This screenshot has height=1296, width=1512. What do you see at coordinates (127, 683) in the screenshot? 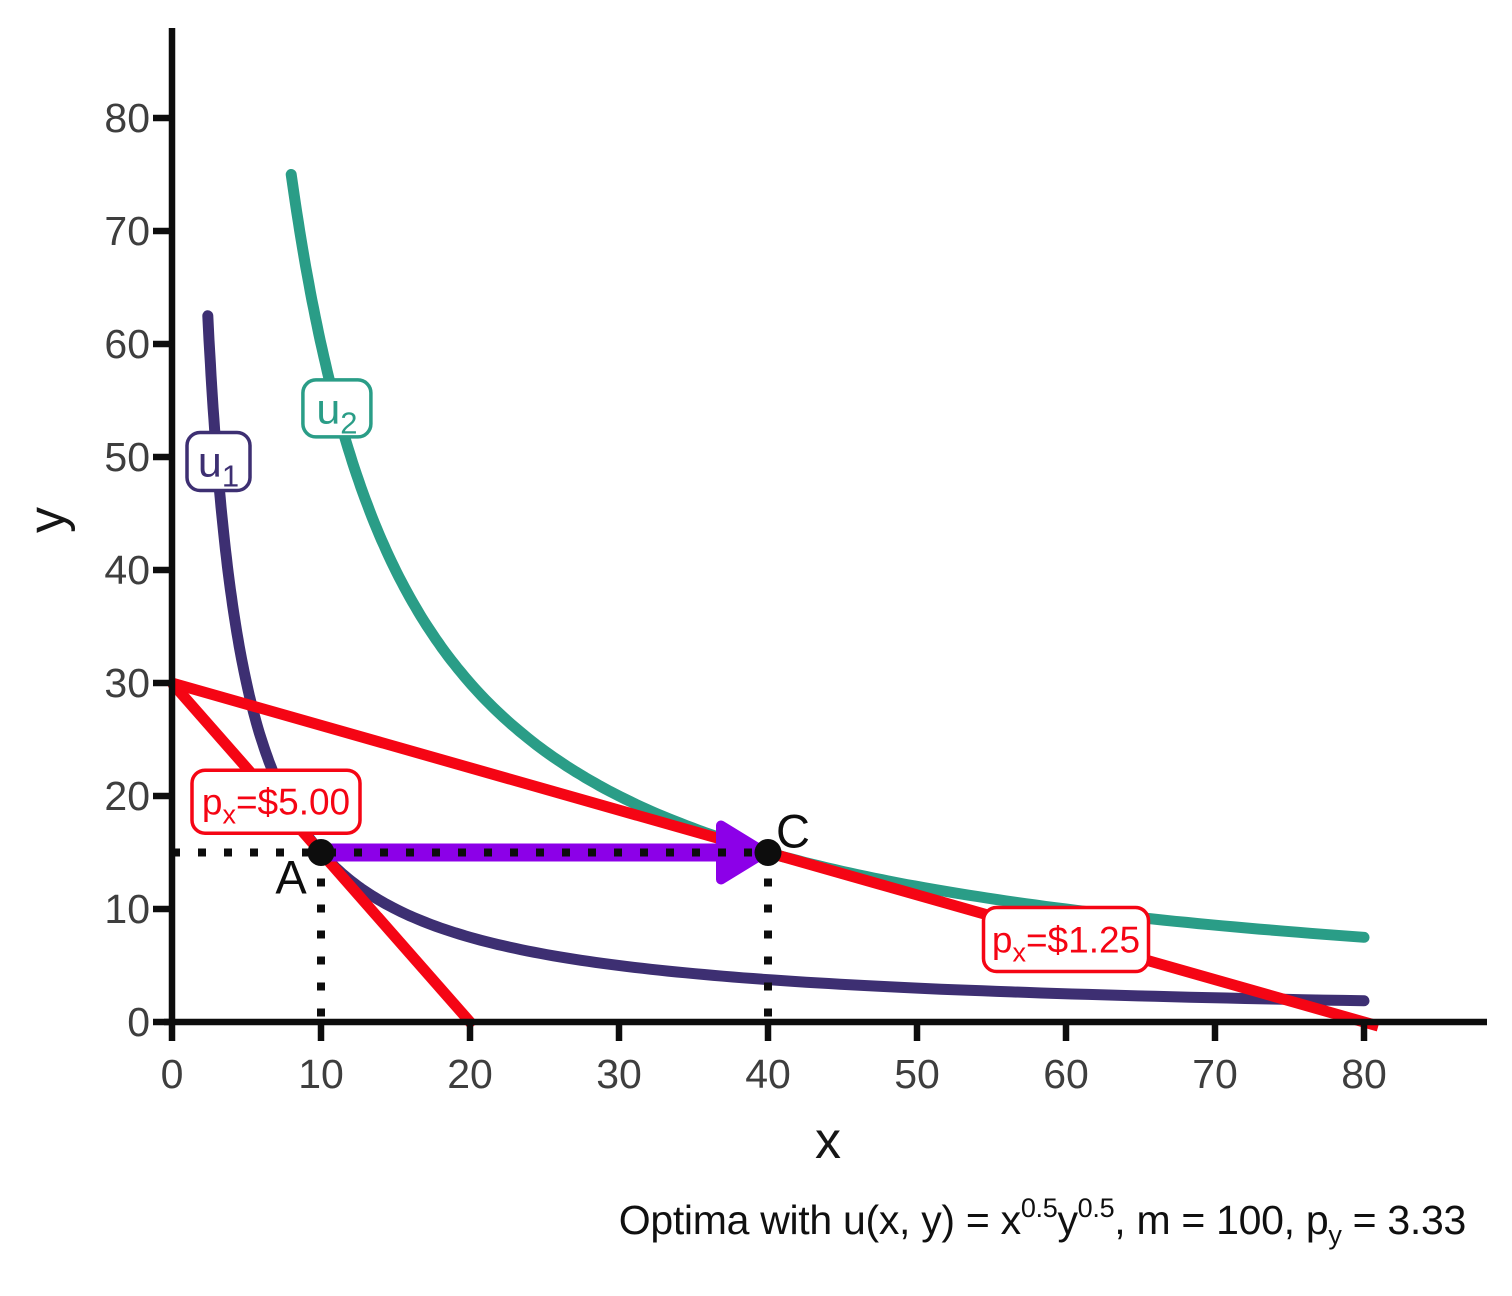
I see `y-tick-label-30: 30` at bounding box center [127, 683].